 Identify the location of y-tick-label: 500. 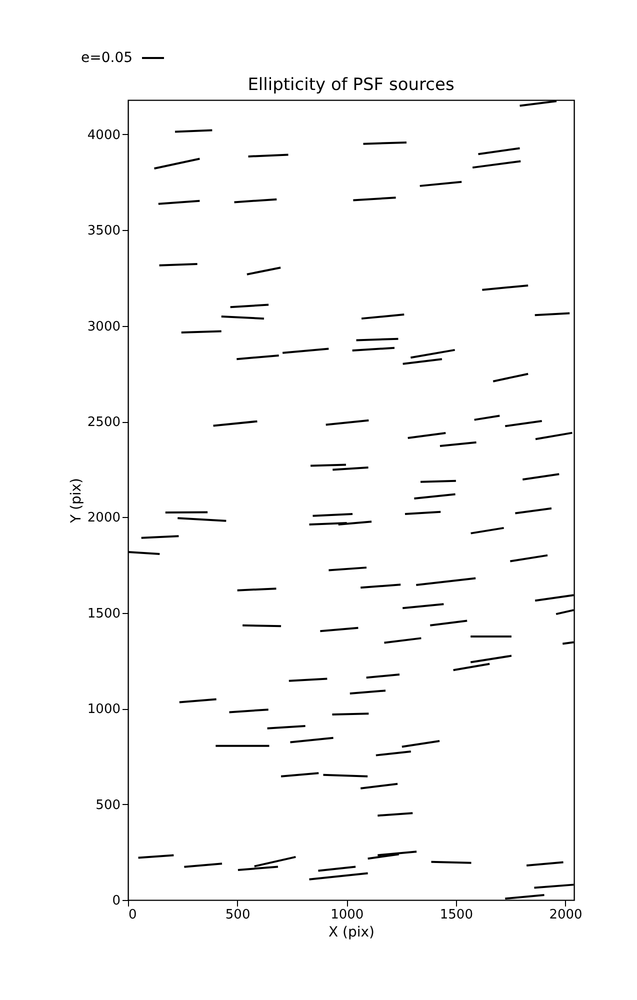
(108, 805).